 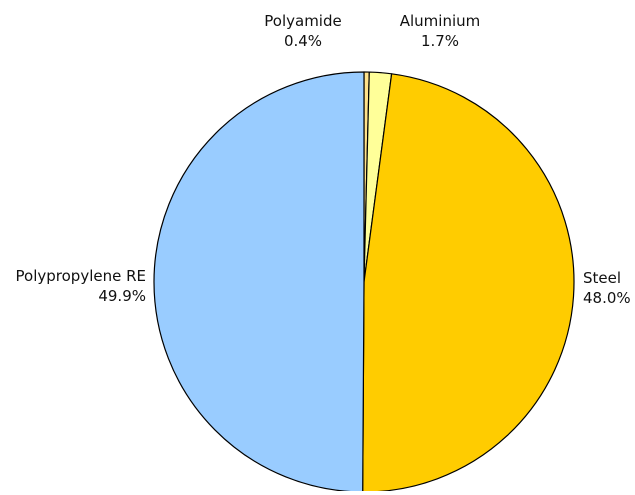 What do you see at coordinates (303, 41) in the screenshot?
I see `slice-percent-polyamide: 0.4%` at bounding box center [303, 41].